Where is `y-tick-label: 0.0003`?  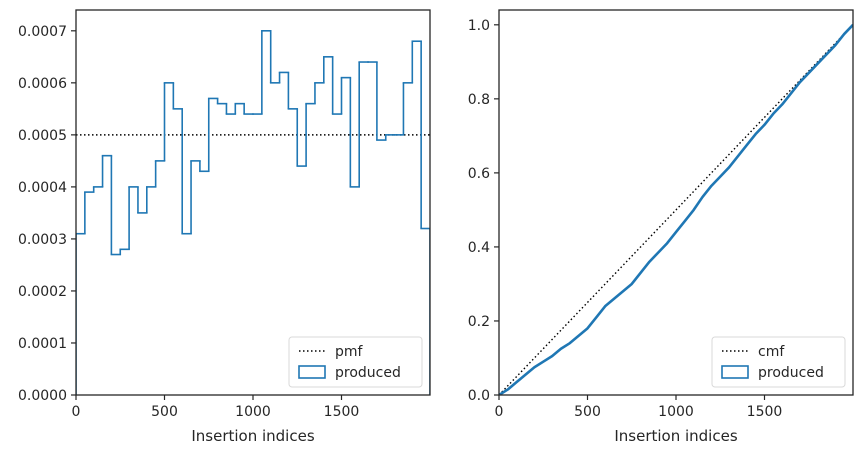
y-tick-label: 0.0003 is located at coordinates (42, 240).